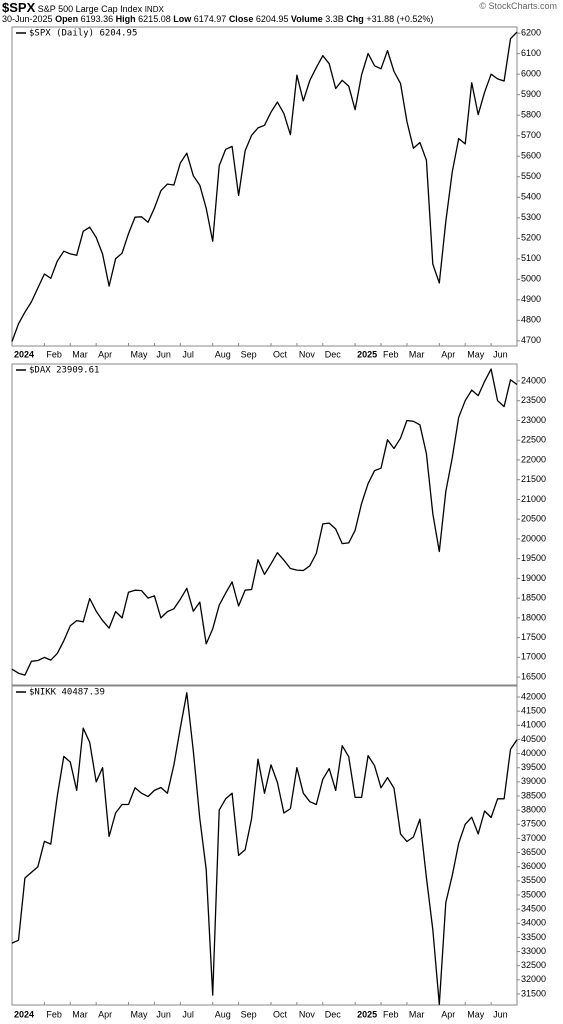 Image resolution: width=563 pixels, height=1024 pixels. I want to click on y-tick-label: 19500, so click(533, 558).